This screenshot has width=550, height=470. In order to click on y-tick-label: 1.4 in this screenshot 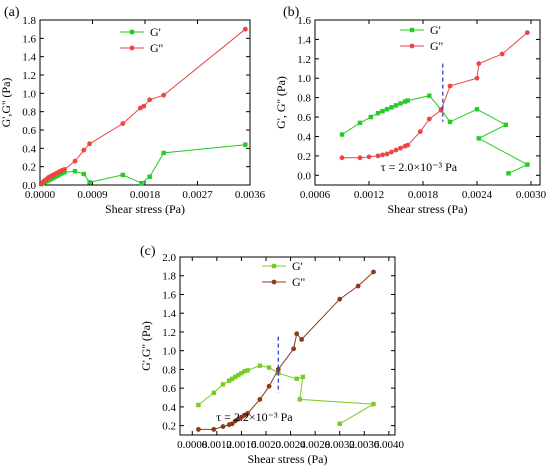, I will do `click(29, 58)`.